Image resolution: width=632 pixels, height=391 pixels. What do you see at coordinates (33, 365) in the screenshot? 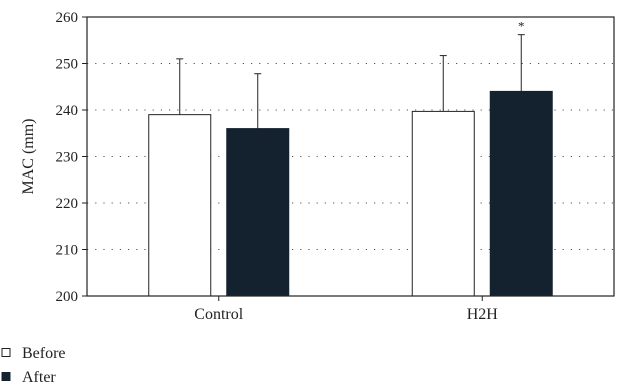
I see `legend: Before After` at bounding box center [33, 365].